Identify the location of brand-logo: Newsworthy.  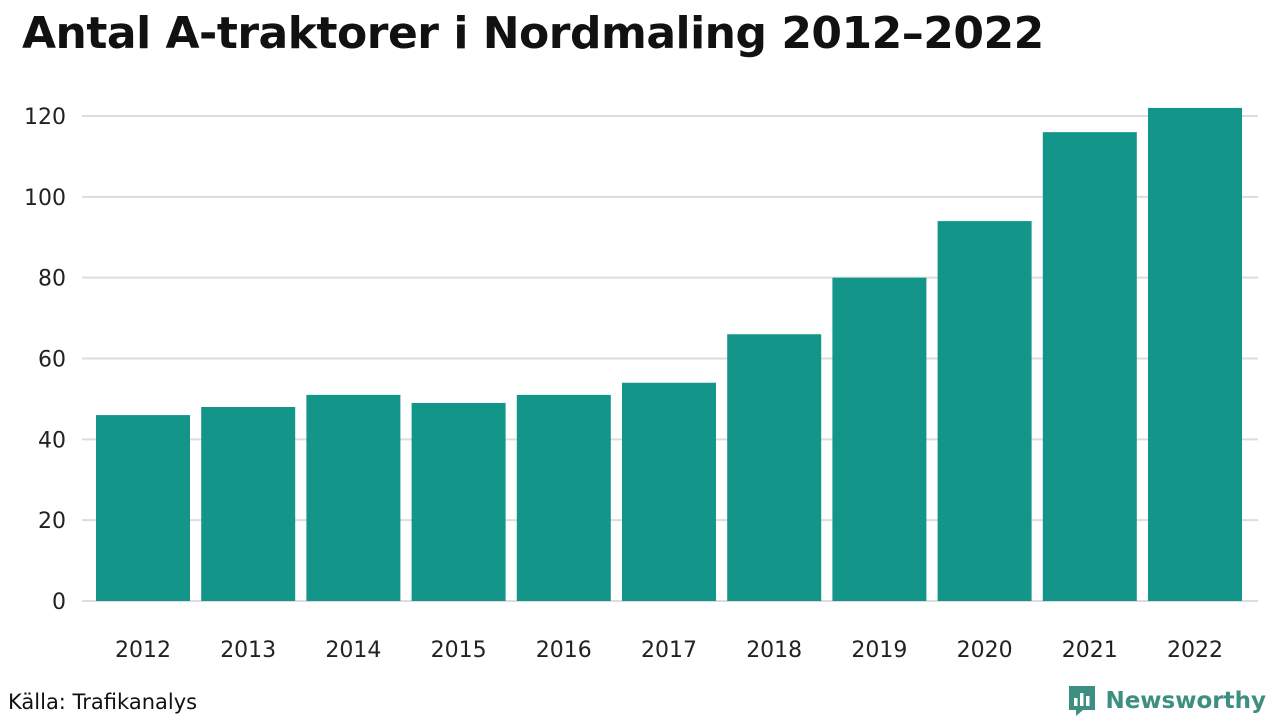
(1166, 701).